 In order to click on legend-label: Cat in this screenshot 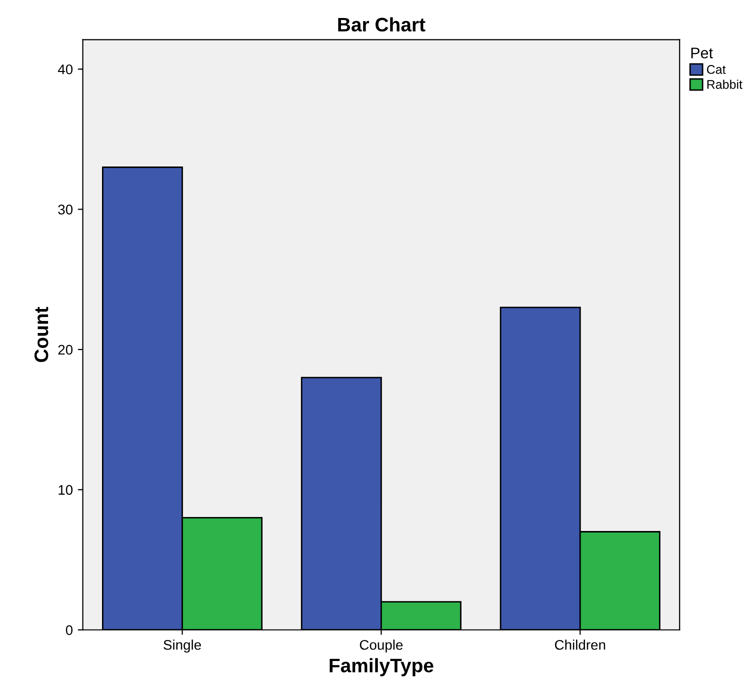, I will do `click(716, 69)`.